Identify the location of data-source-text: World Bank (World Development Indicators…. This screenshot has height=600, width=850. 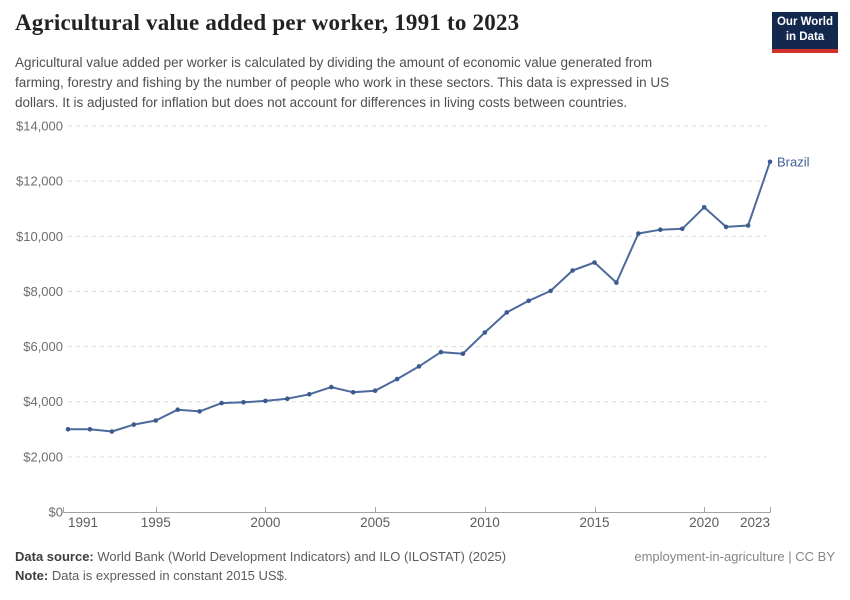
(300, 556).